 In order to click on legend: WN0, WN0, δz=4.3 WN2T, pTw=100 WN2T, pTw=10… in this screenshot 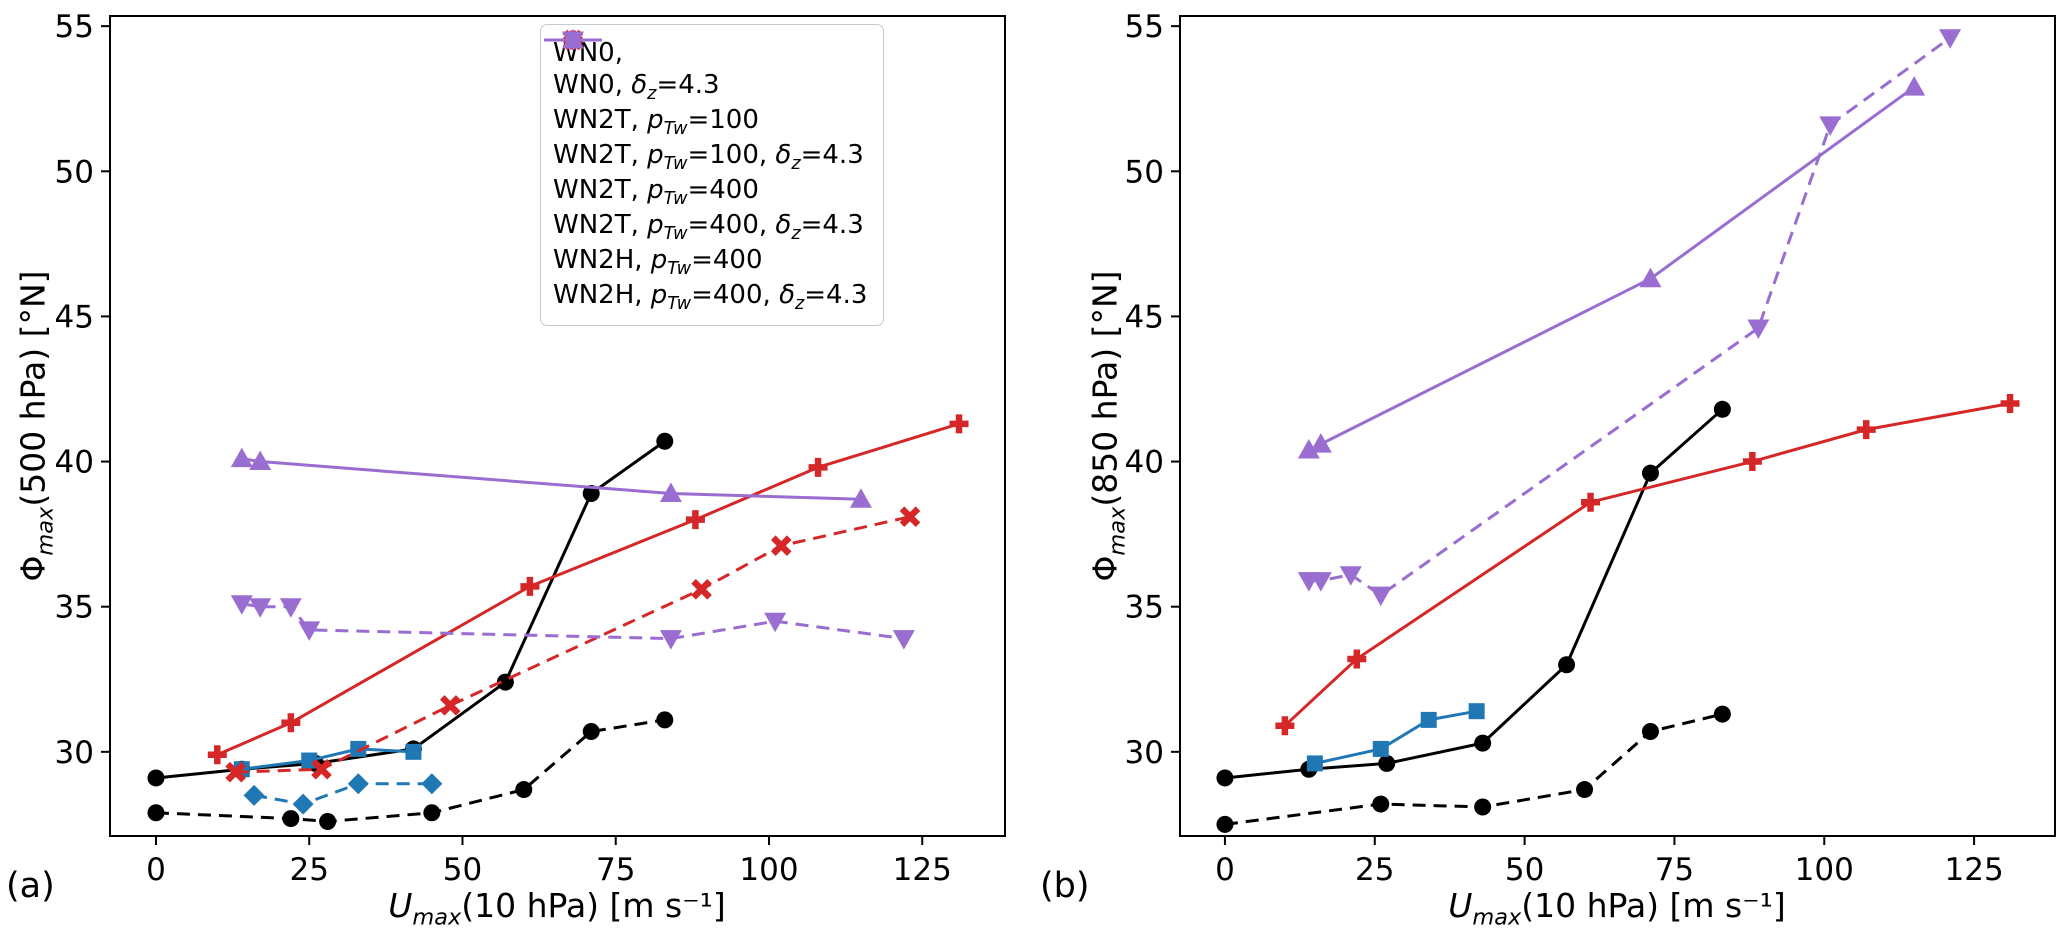, I will do `click(712, 175)`.